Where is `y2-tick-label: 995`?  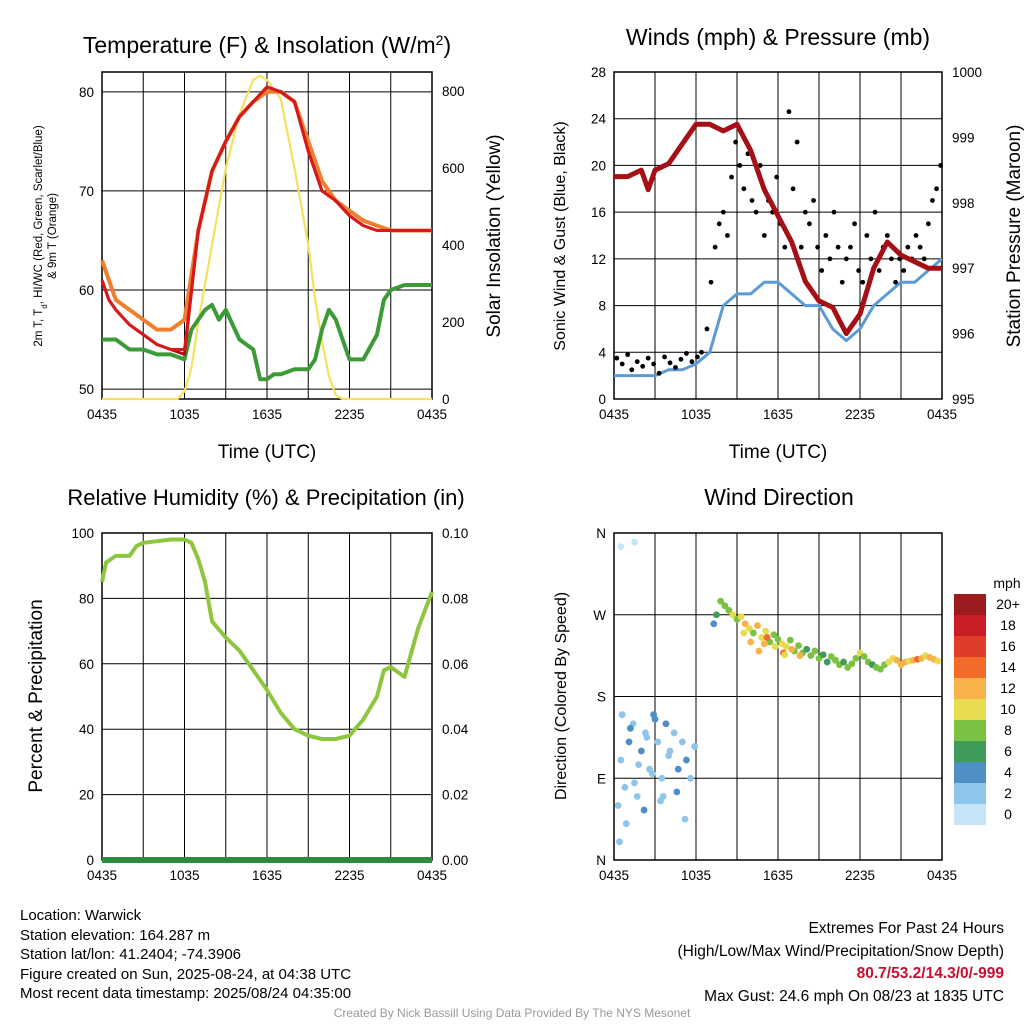
y2-tick-label: 995 is located at coordinates (963, 399).